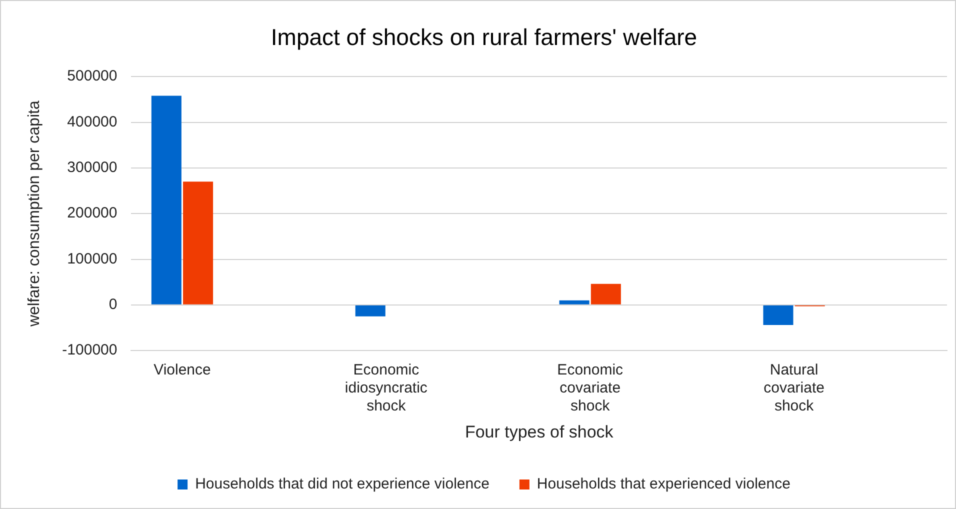 The width and height of the screenshot is (956, 509). I want to click on y-tick-label: 100000, so click(92, 259).